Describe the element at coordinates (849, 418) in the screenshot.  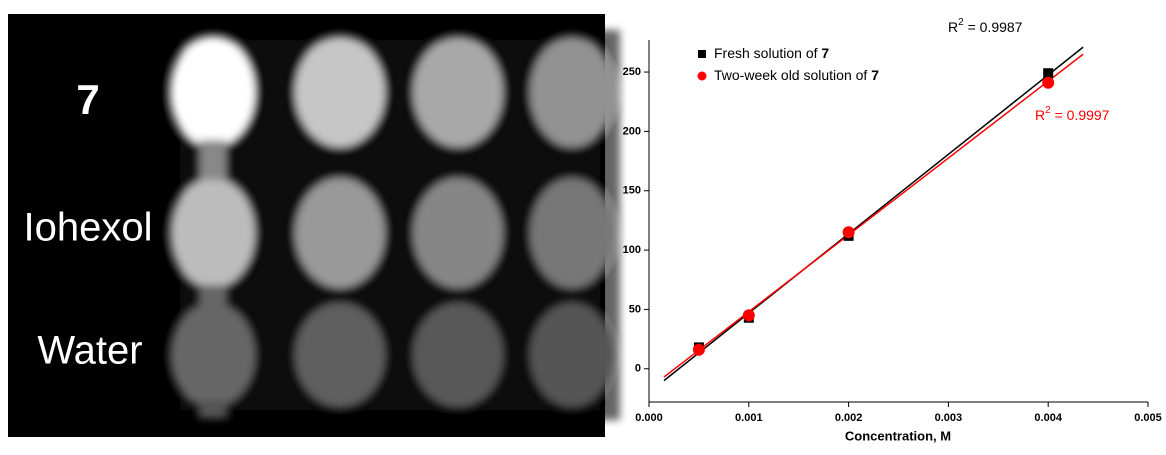
I see `x-tick-label: 0.002` at that location.